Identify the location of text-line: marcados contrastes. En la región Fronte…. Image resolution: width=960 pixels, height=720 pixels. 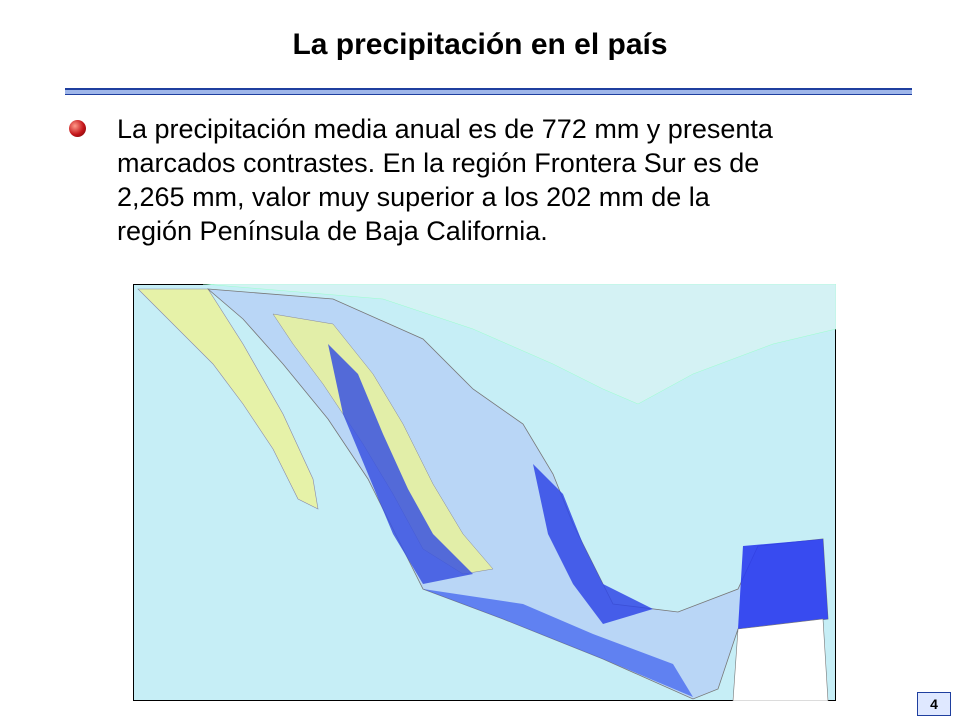
(438, 163).